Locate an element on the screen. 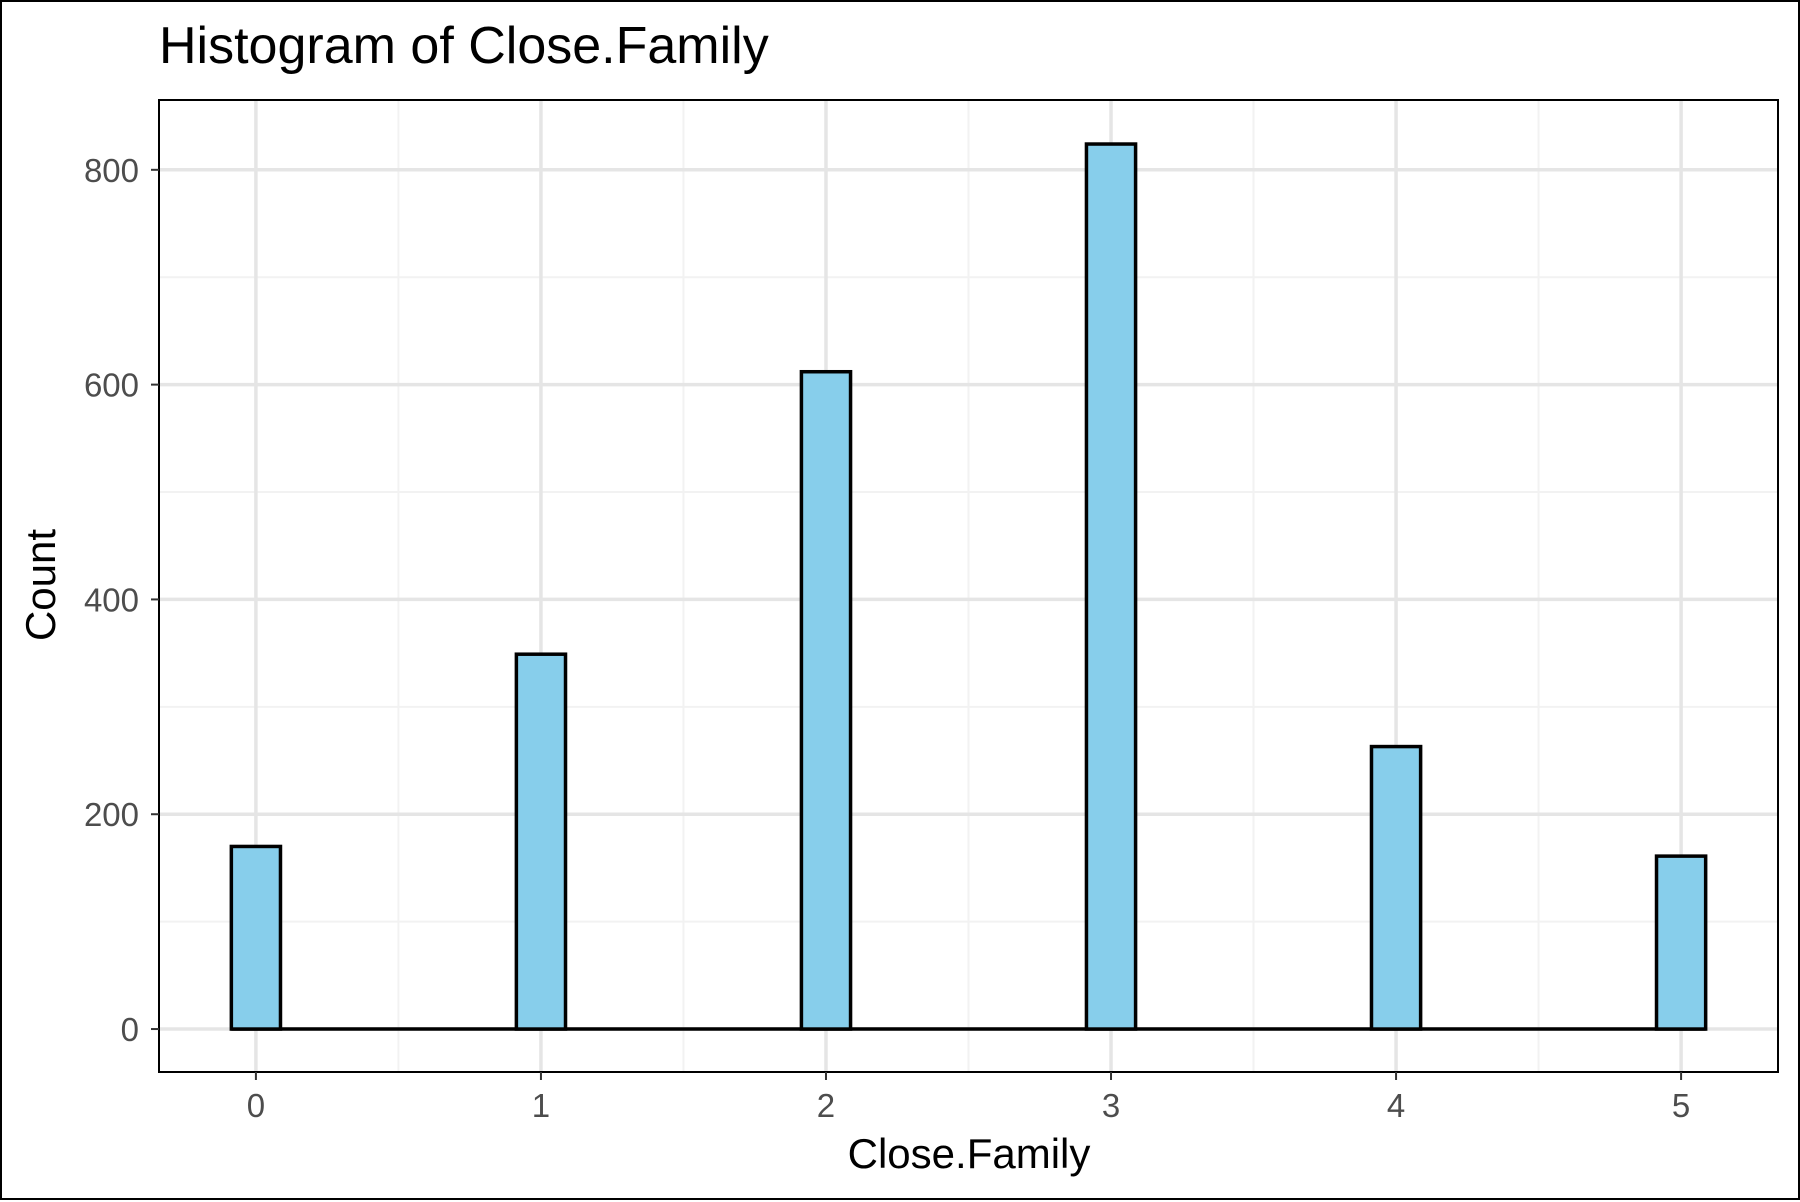 The height and width of the screenshot is (1202, 1800). y-axis-tick-marks is located at coordinates (155, 599).